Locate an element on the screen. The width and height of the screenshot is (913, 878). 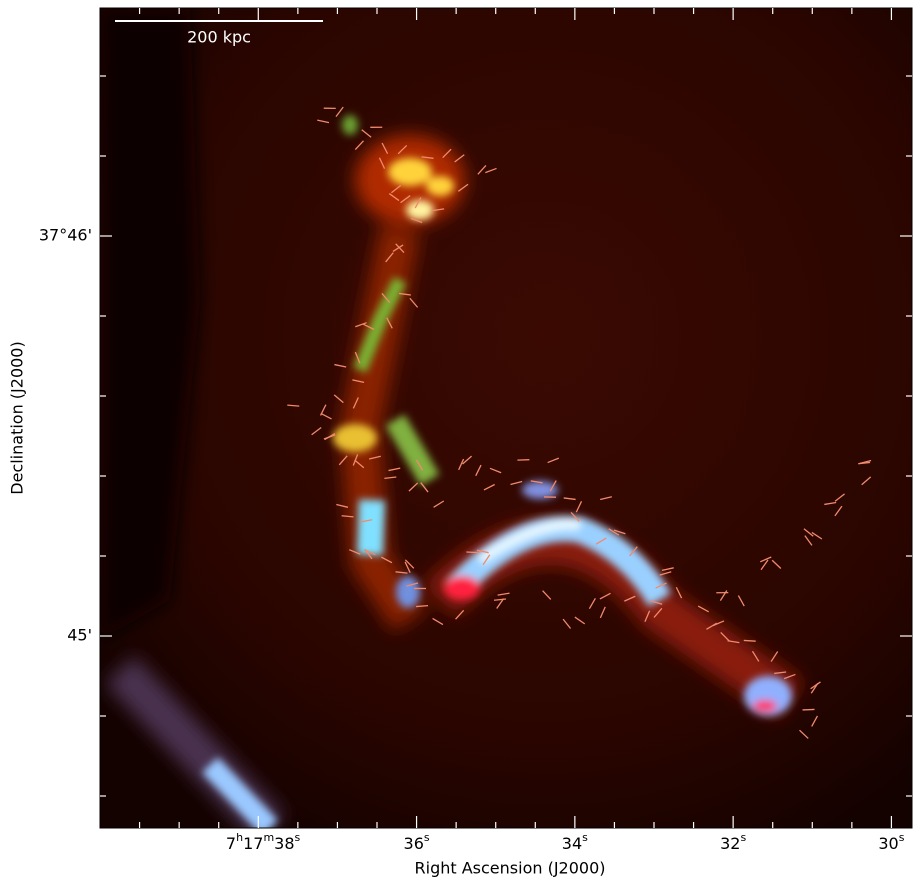
y-tick-label: 45' is located at coordinates (79, 635).